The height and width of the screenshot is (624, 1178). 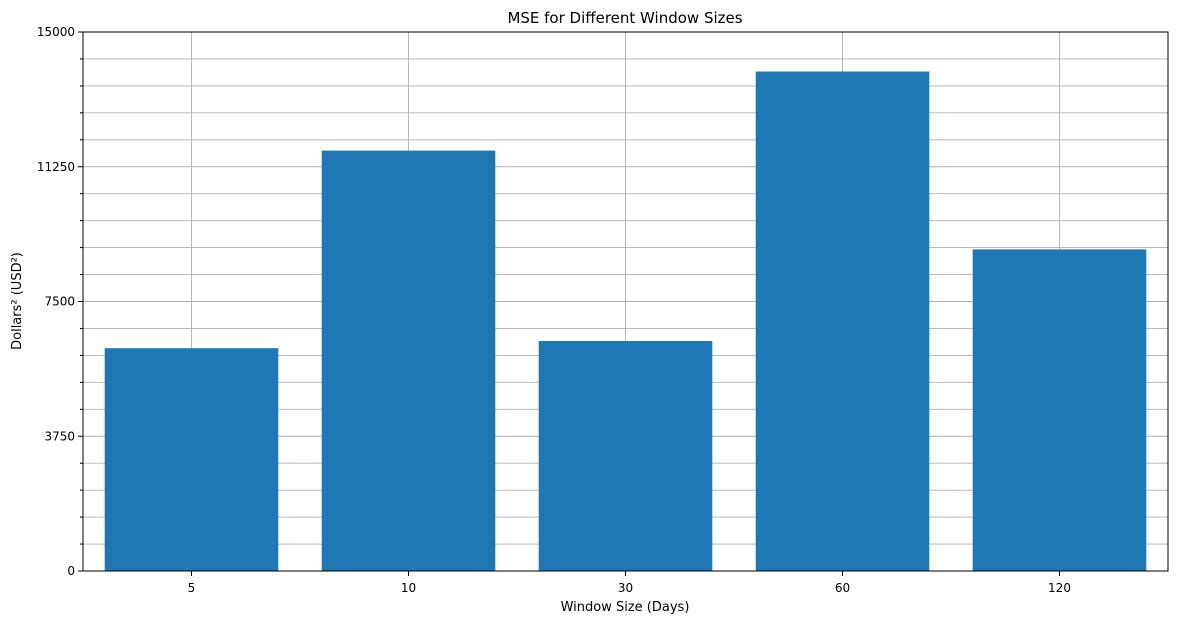 What do you see at coordinates (71, 571) in the screenshot?
I see `y-tick-label: 0` at bounding box center [71, 571].